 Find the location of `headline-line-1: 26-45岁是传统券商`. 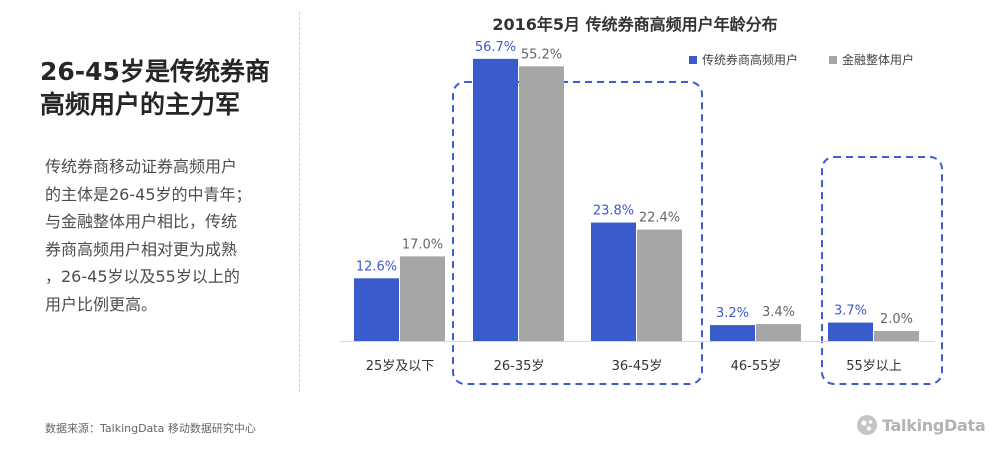

headline-line-1: 26-45岁是传统券商 is located at coordinates (155, 71).